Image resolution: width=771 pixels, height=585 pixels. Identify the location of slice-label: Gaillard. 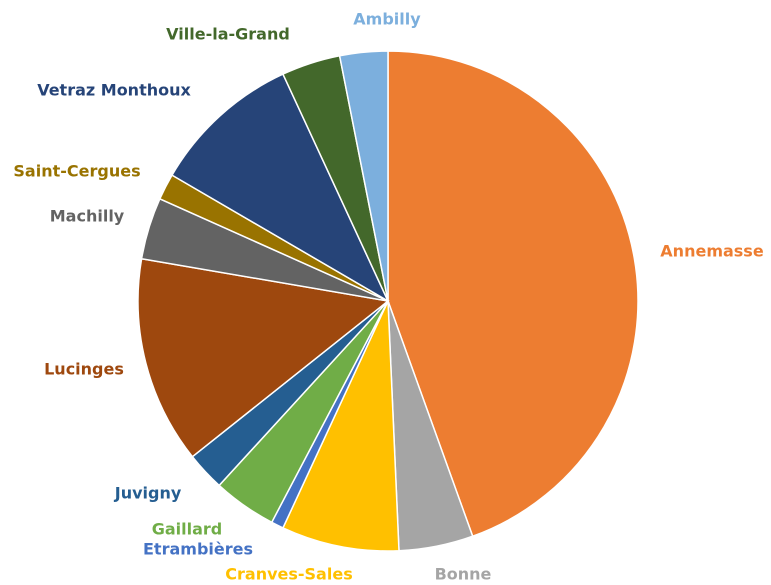
(187, 529).